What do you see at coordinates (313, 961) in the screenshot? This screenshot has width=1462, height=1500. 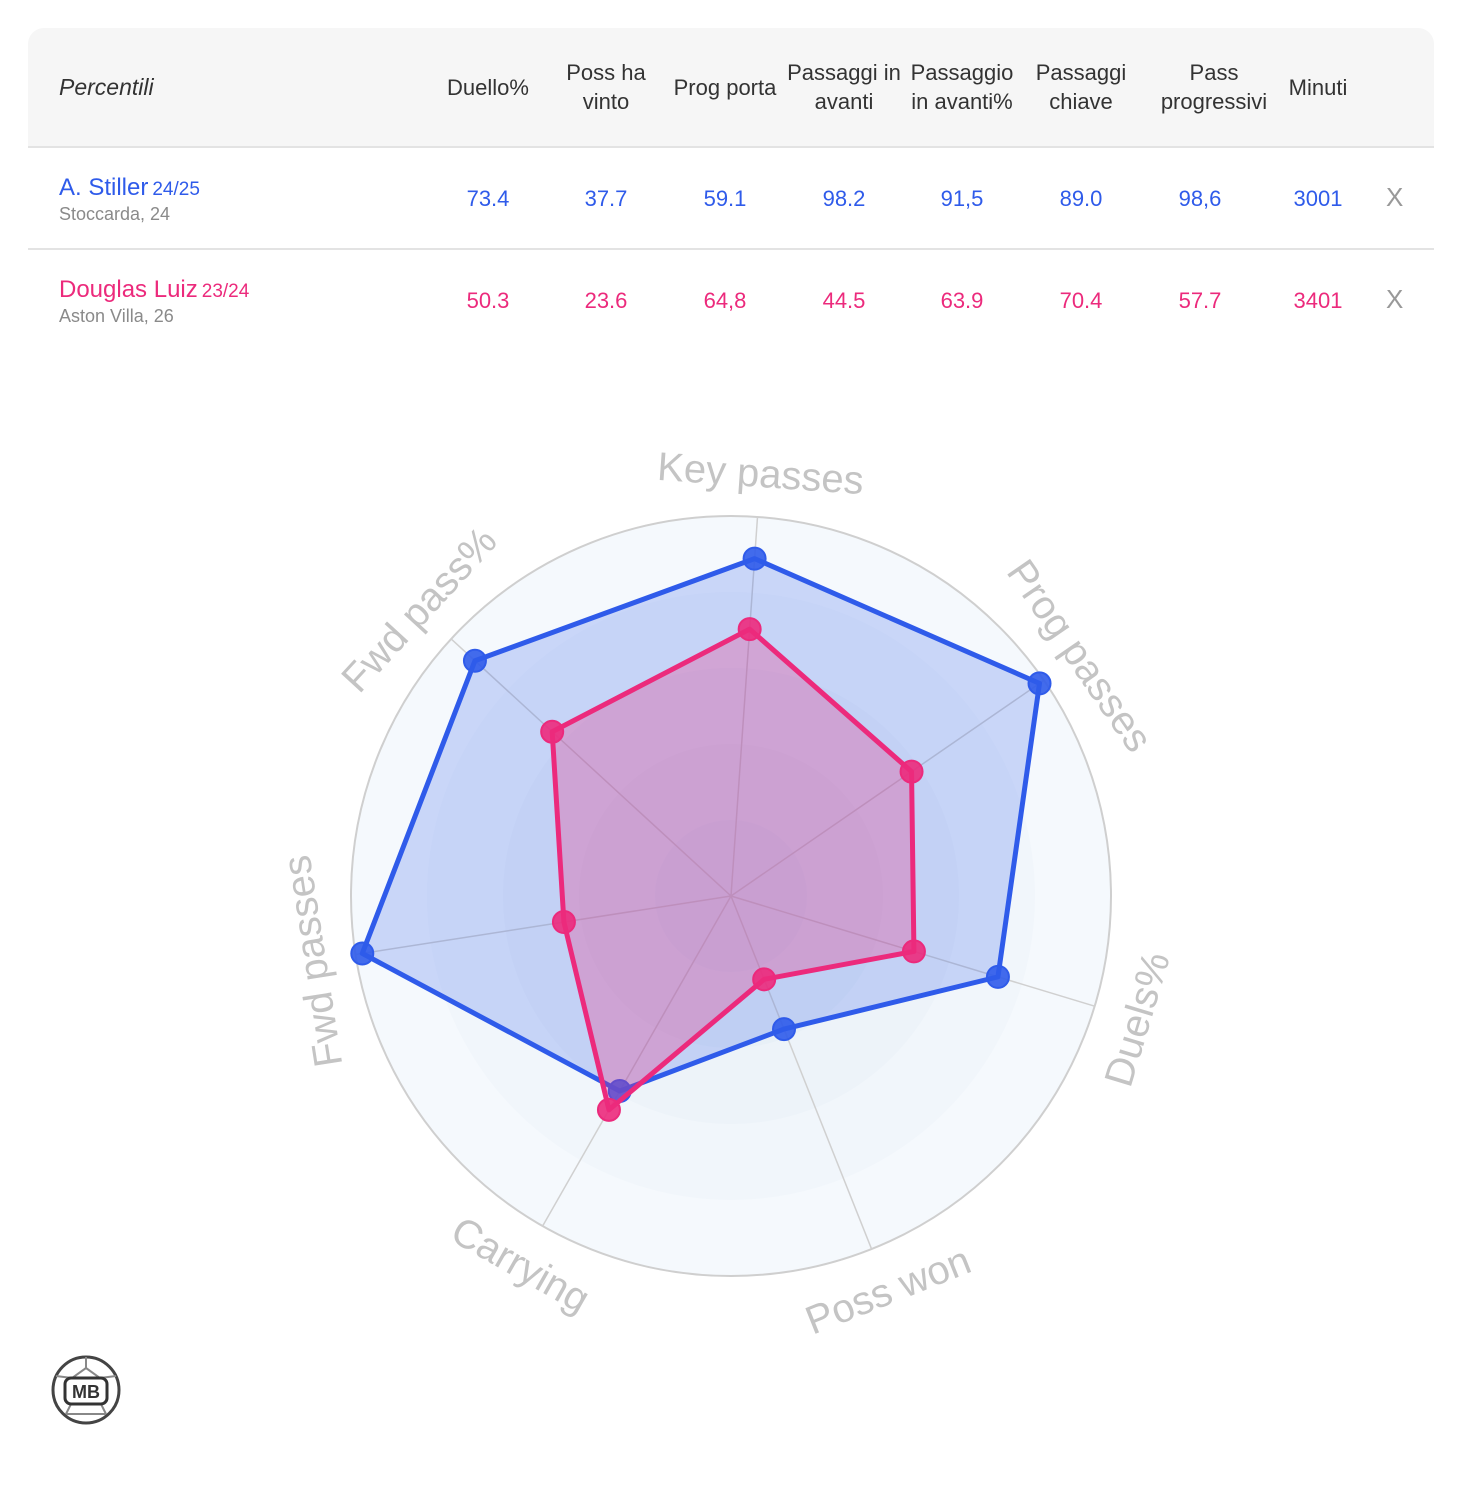 I see `axis-label: Fwd passes` at bounding box center [313, 961].